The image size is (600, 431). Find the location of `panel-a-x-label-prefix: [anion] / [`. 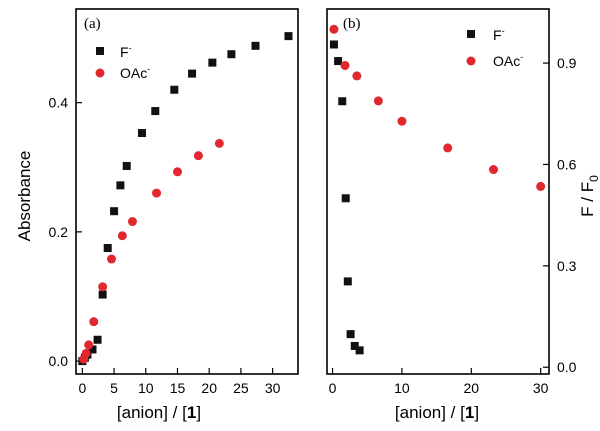

panel-a-x-label-prefix: [anion] / [ is located at coordinates (152, 412).